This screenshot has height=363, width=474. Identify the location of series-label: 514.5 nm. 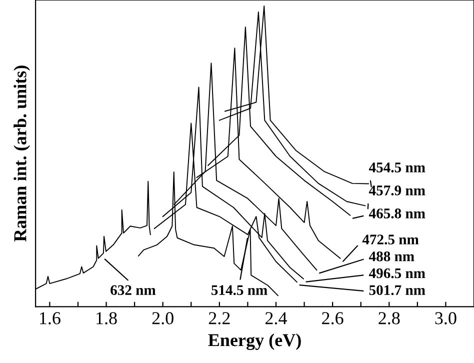
(240, 290).